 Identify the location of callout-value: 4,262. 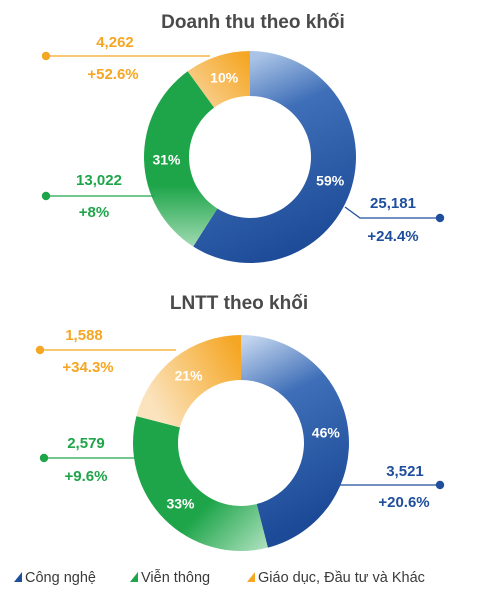
(115, 42).